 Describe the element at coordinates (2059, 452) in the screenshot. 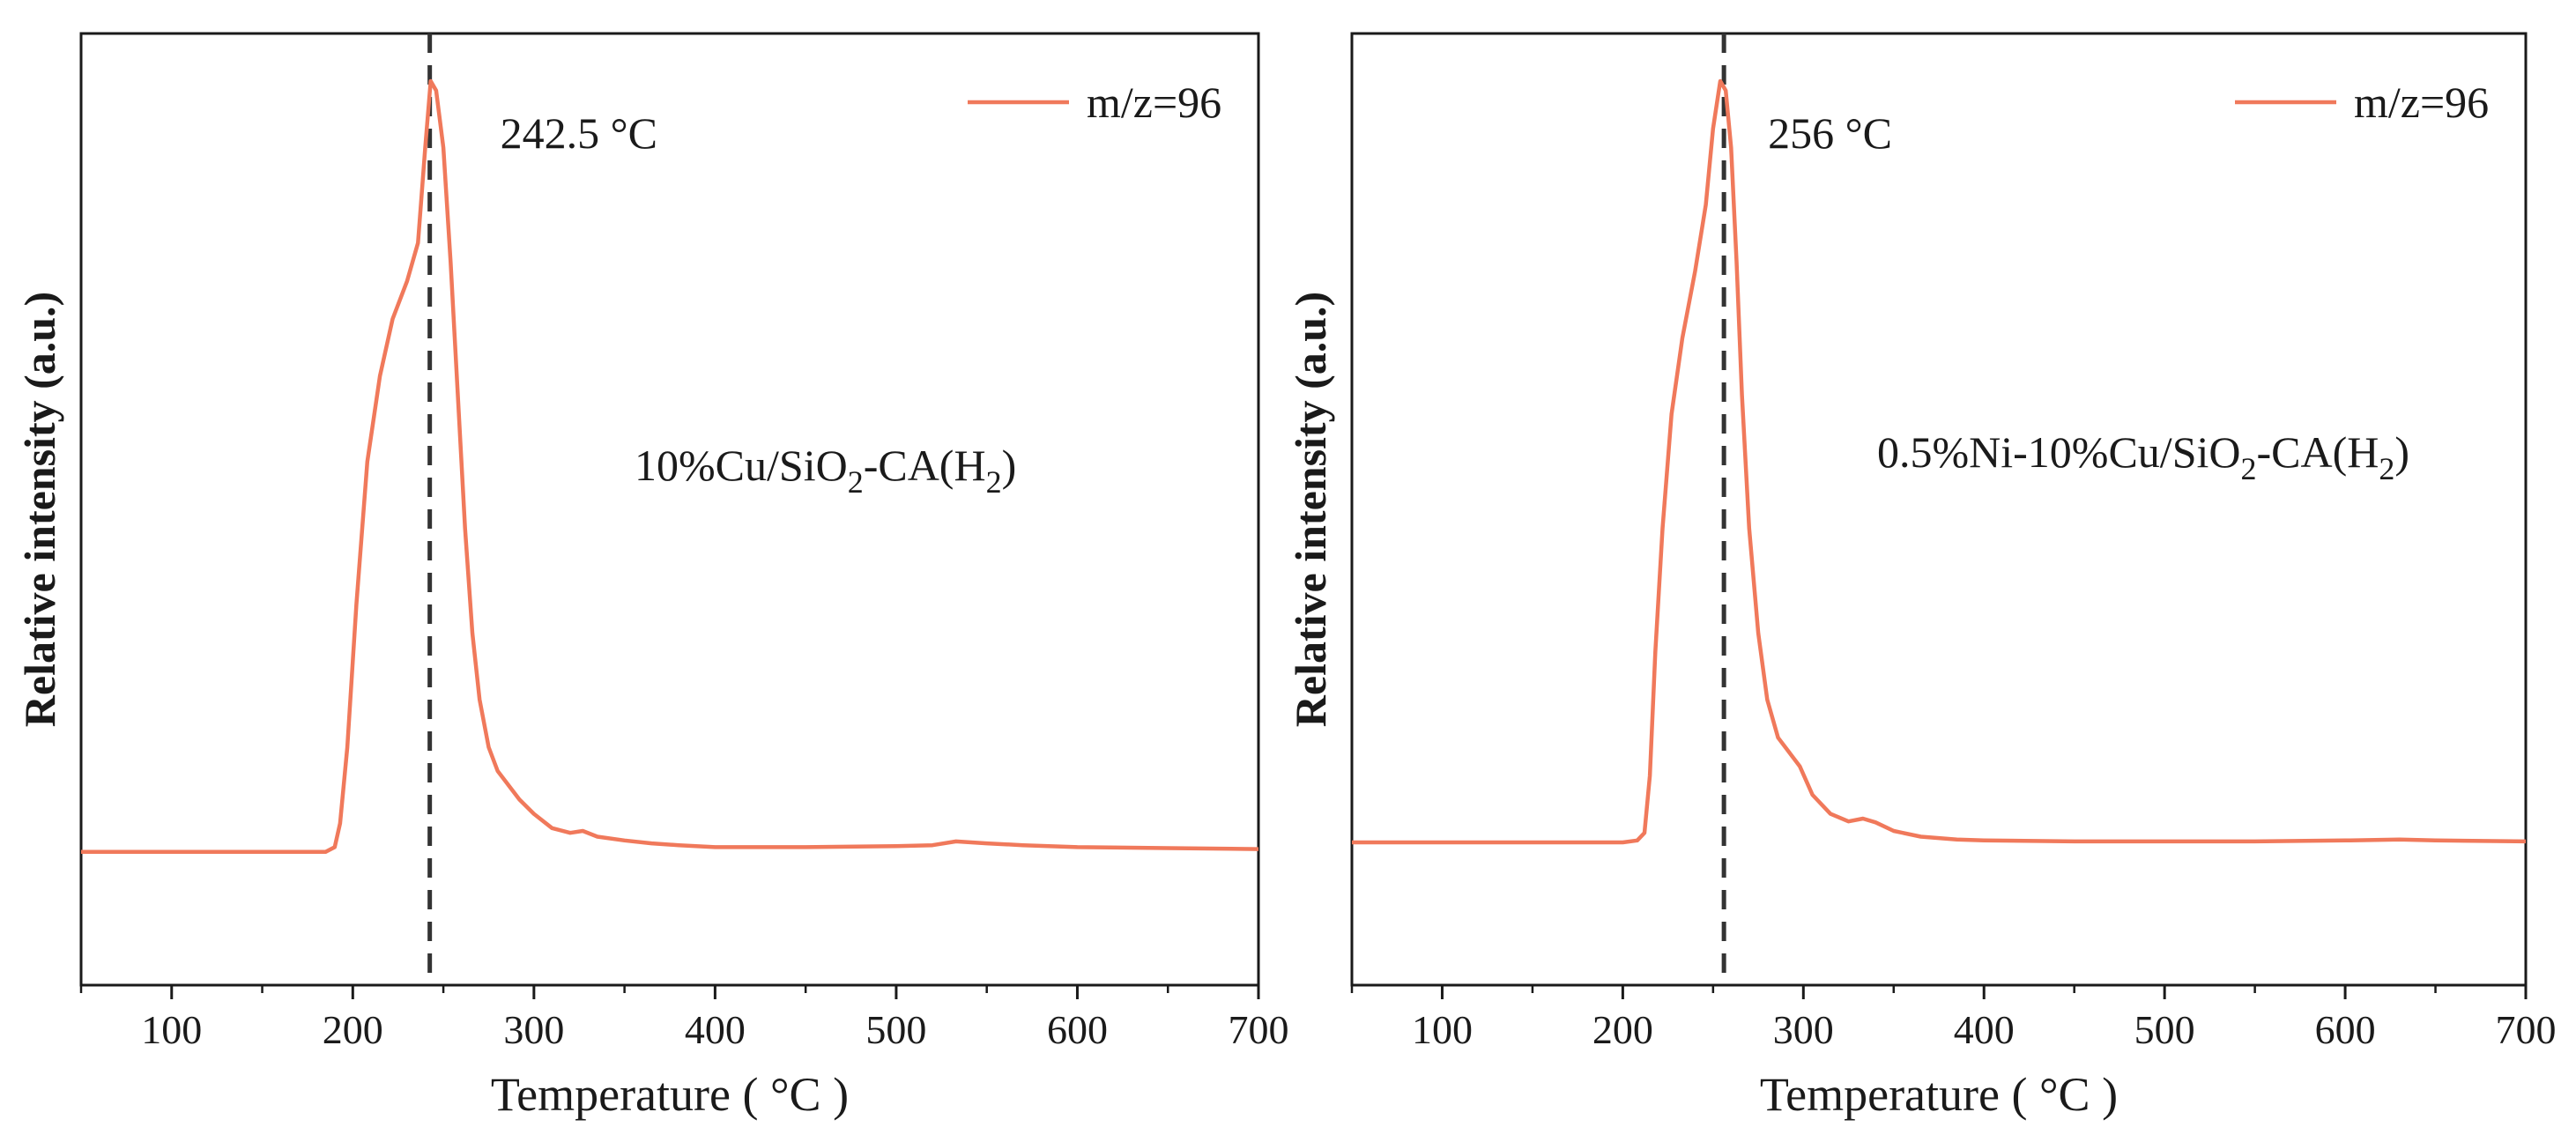

I see `sample-label-part: 0.5%Ni-10%Cu/SiO` at that location.